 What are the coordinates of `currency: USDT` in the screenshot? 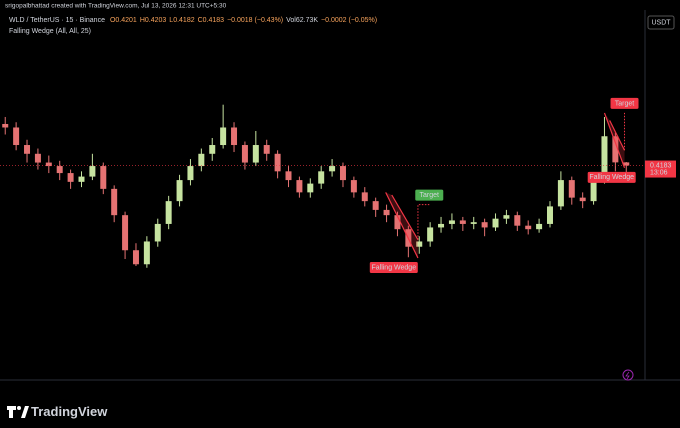 It's located at (661, 22).